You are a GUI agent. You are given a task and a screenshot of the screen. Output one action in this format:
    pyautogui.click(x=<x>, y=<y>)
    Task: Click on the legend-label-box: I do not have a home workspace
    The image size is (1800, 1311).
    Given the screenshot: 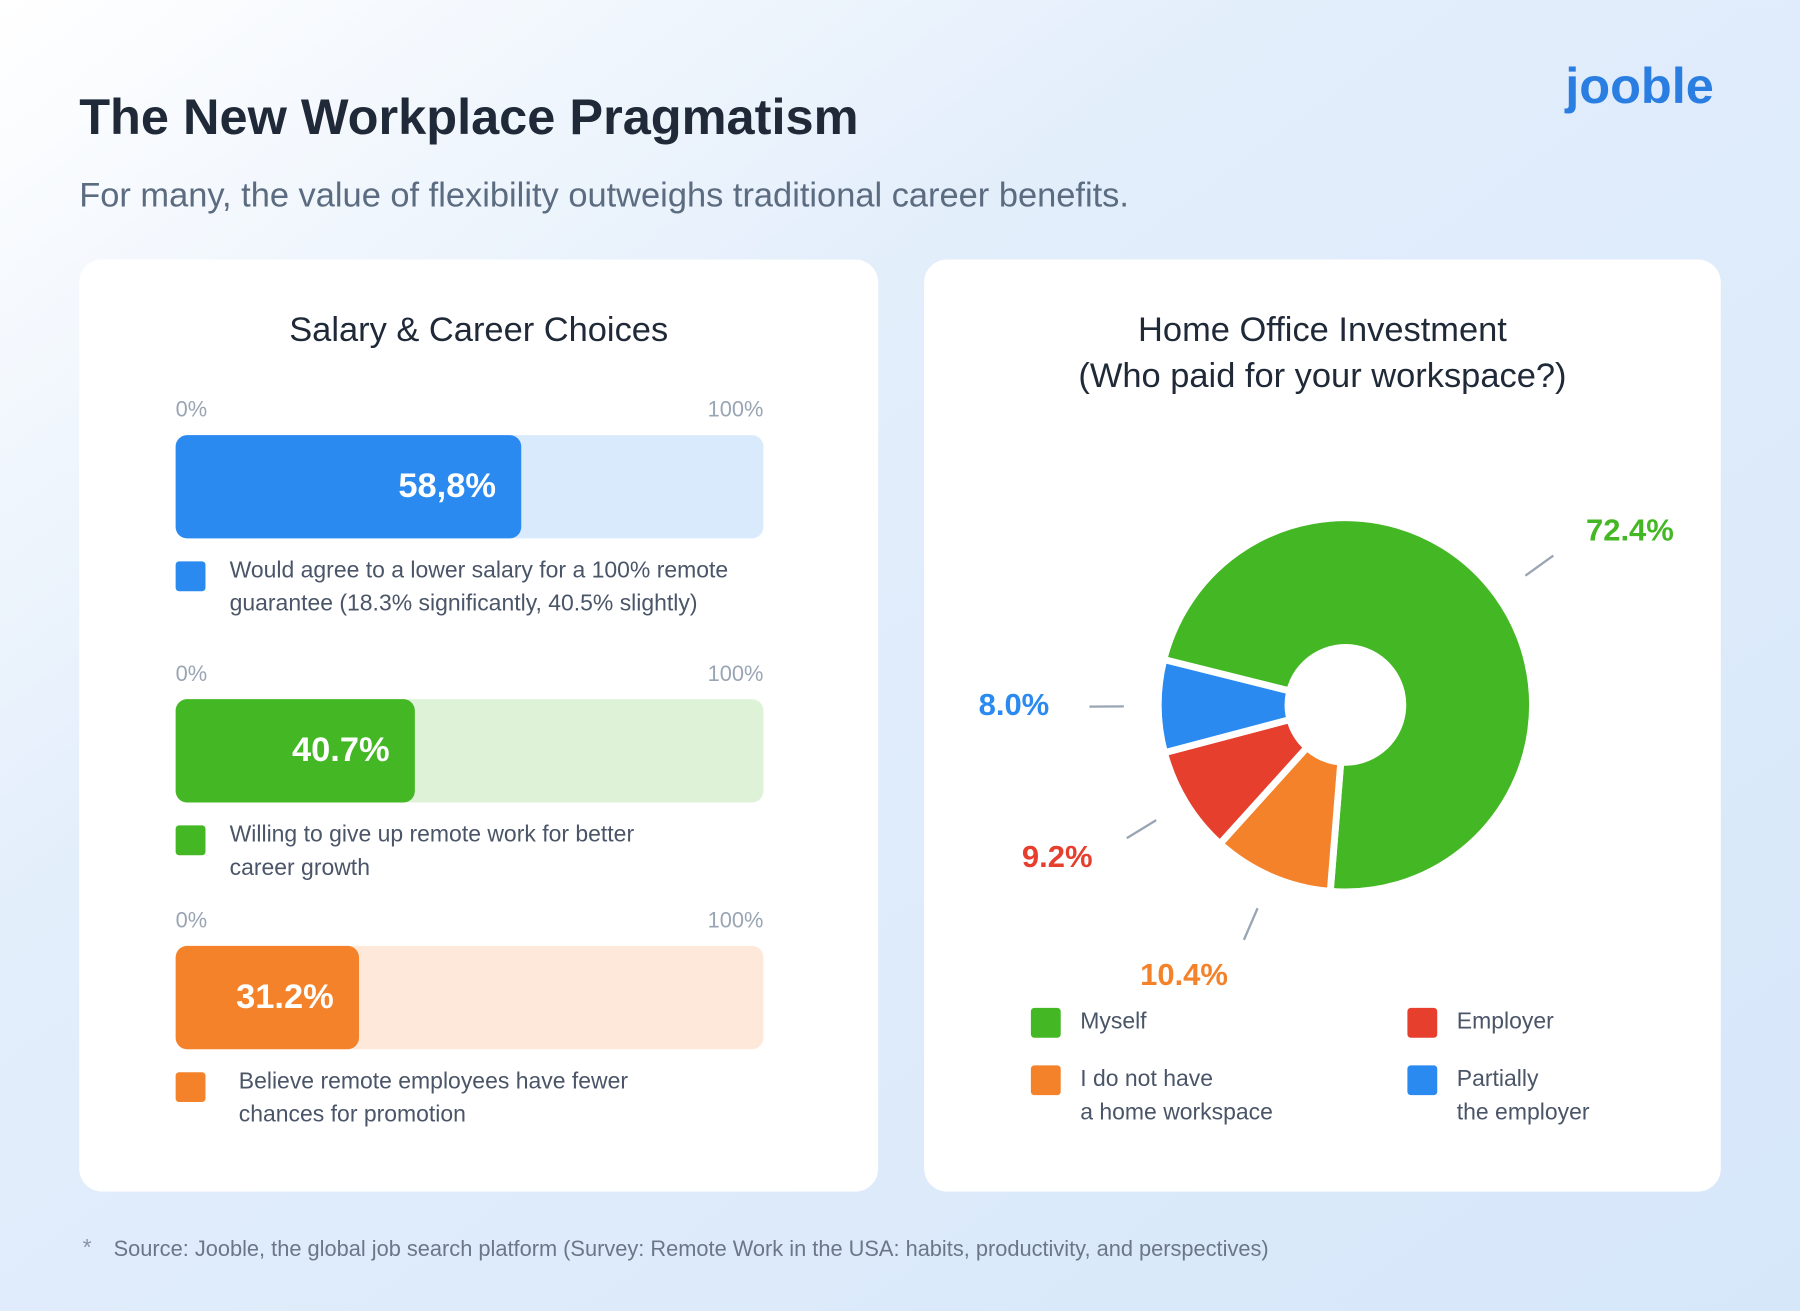 What is the action you would take?
    pyautogui.click(x=1176, y=1096)
    